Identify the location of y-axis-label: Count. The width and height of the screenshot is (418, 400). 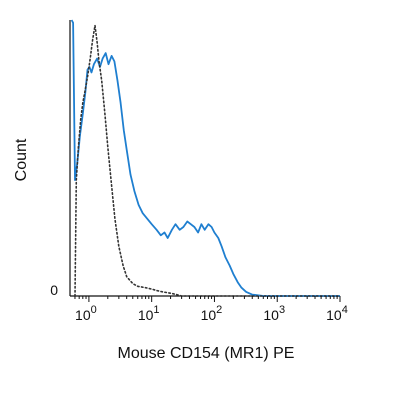
(21, 159).